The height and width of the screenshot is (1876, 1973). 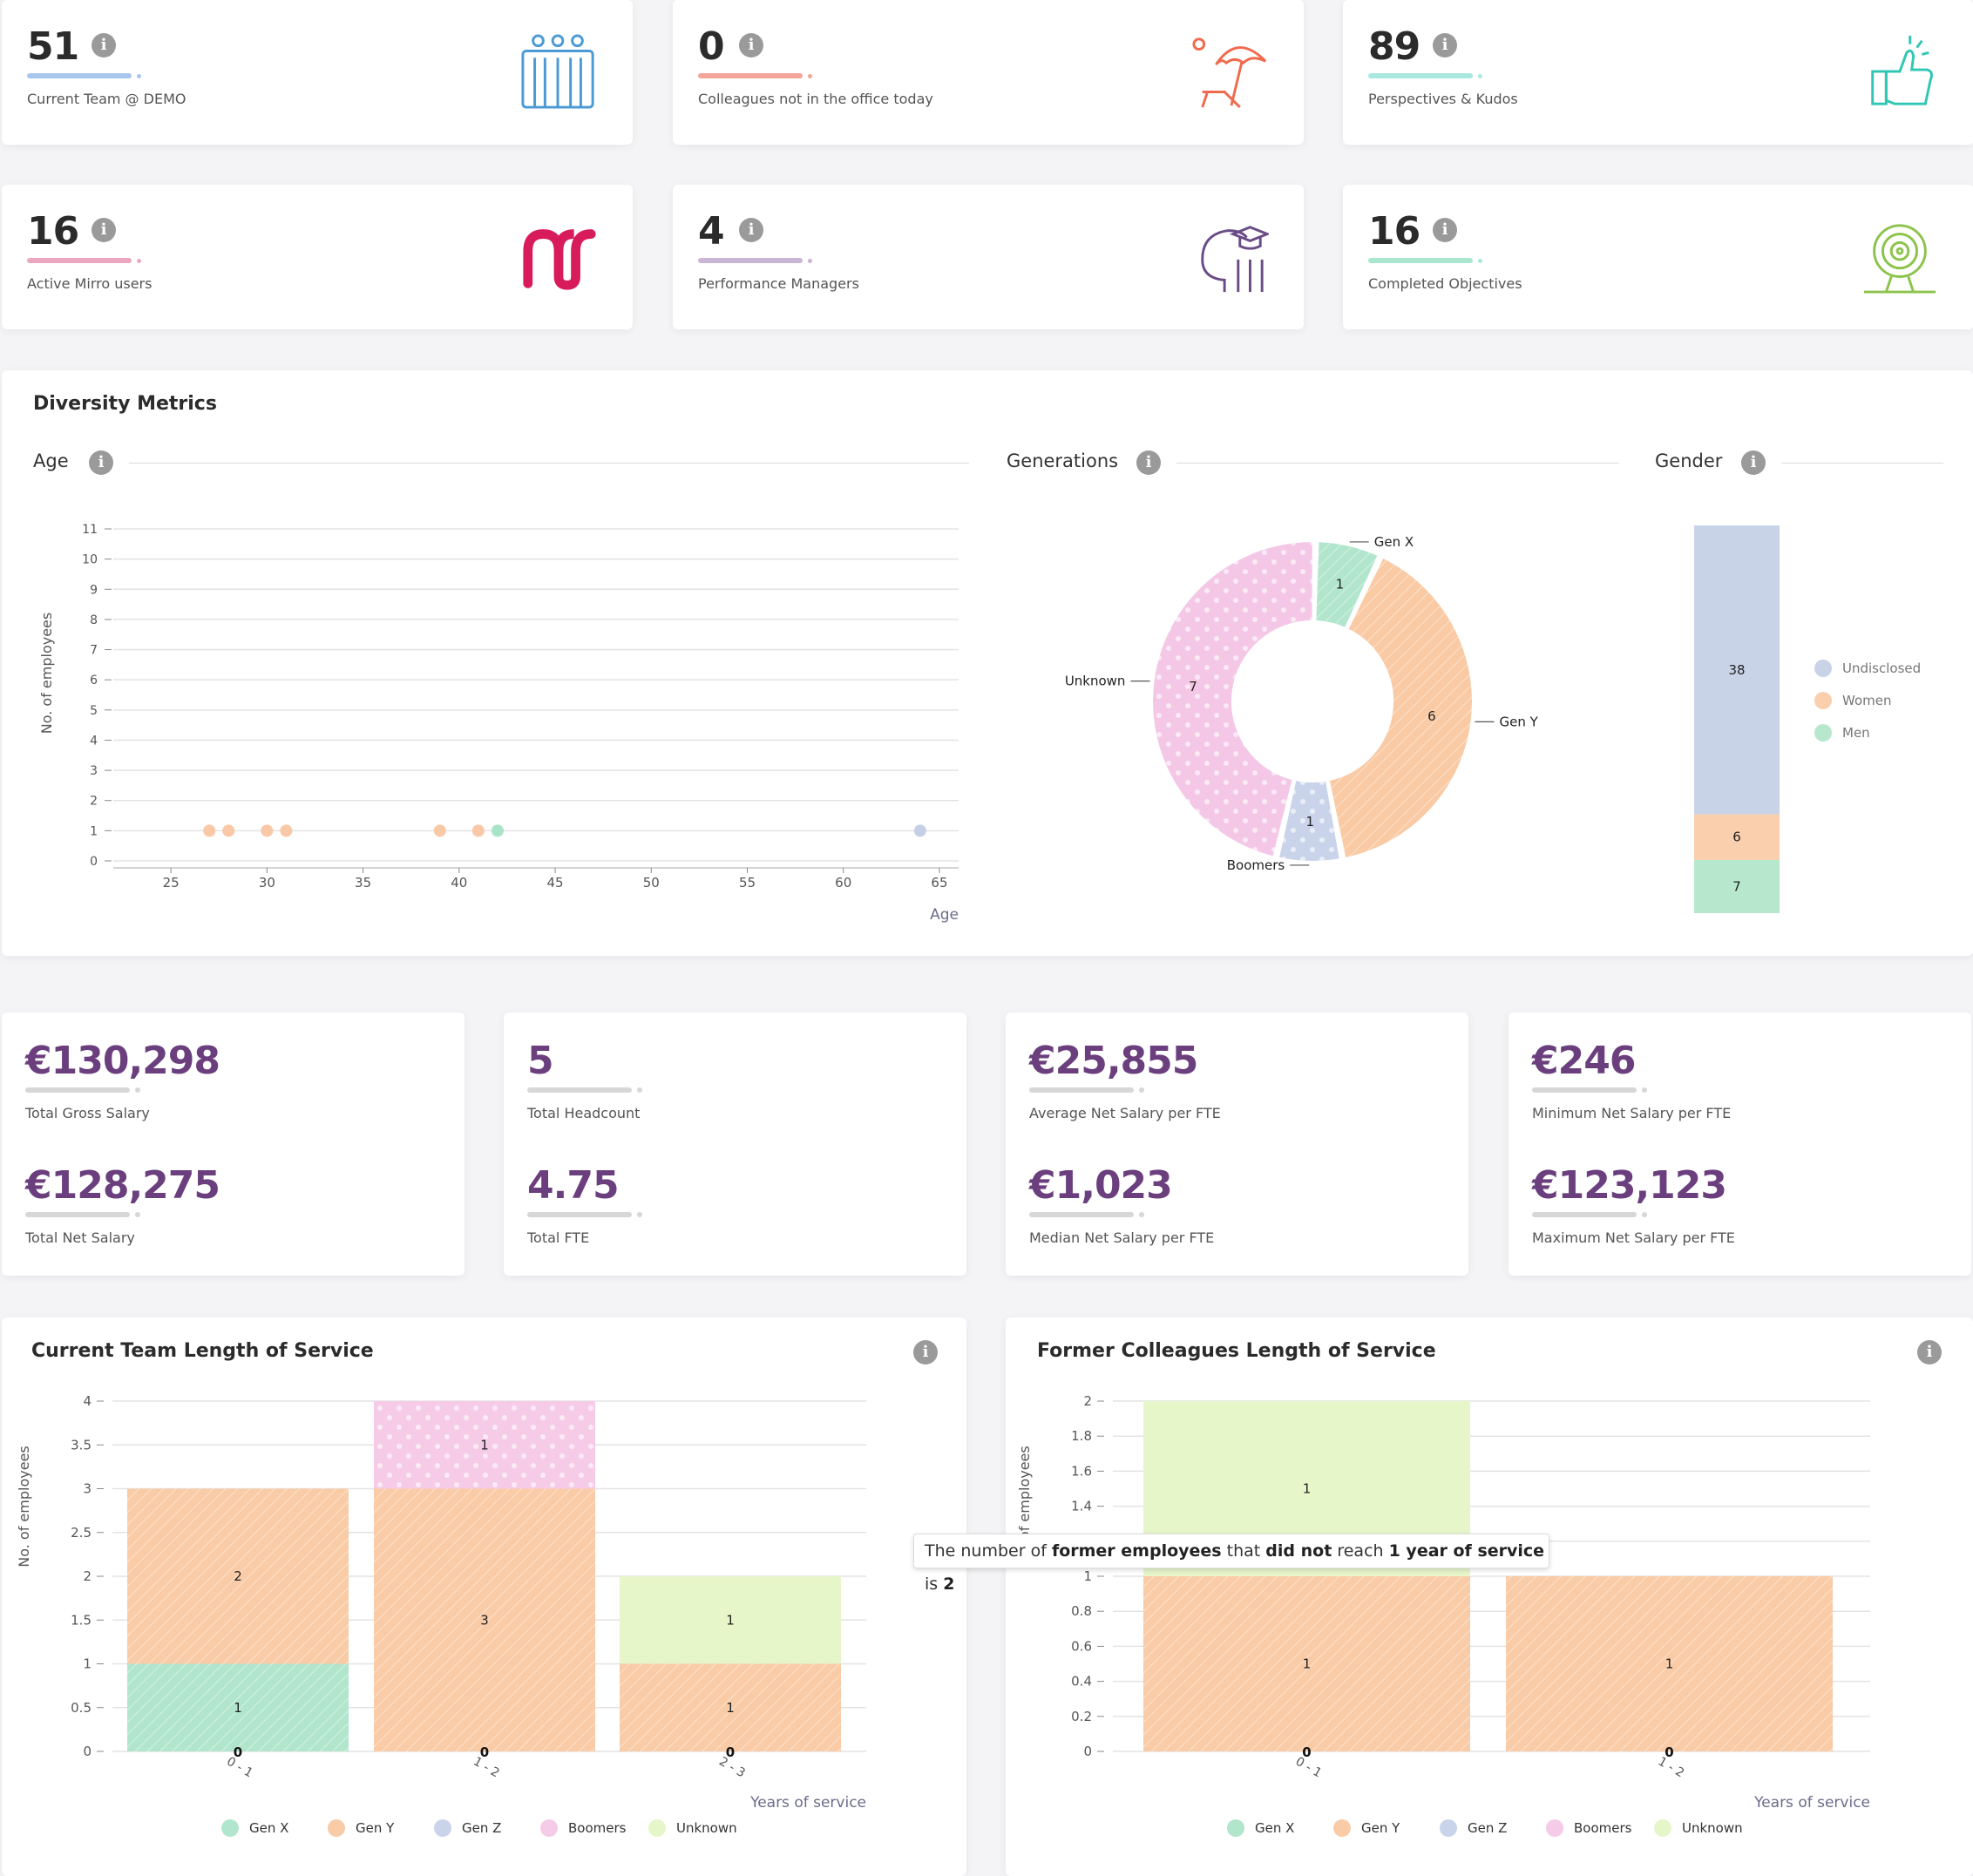 I want to click on gender-stacked-bar-chart: 38 6 7 Undisclosed Women Men, so click(x=1807, y=719).